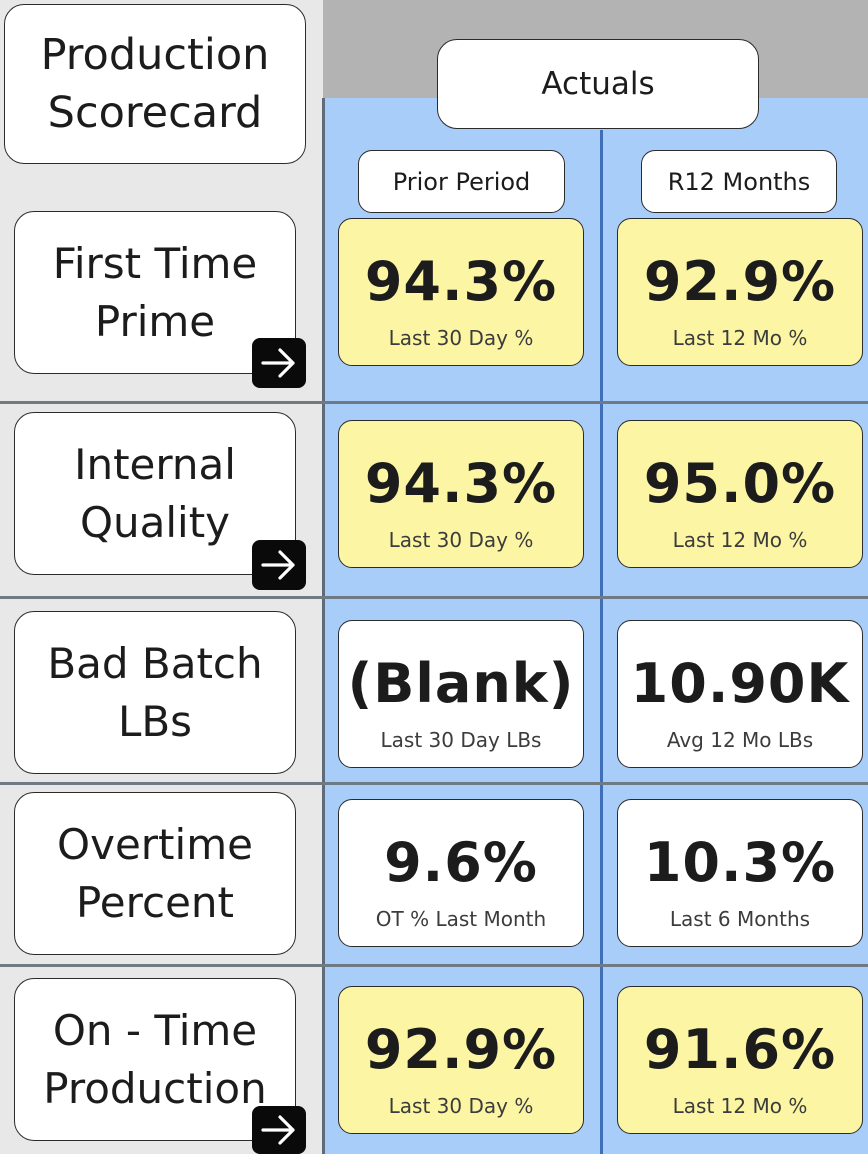 This screenshot has width=868, height=1158. I want to click on column-separator, so click(601, 642).